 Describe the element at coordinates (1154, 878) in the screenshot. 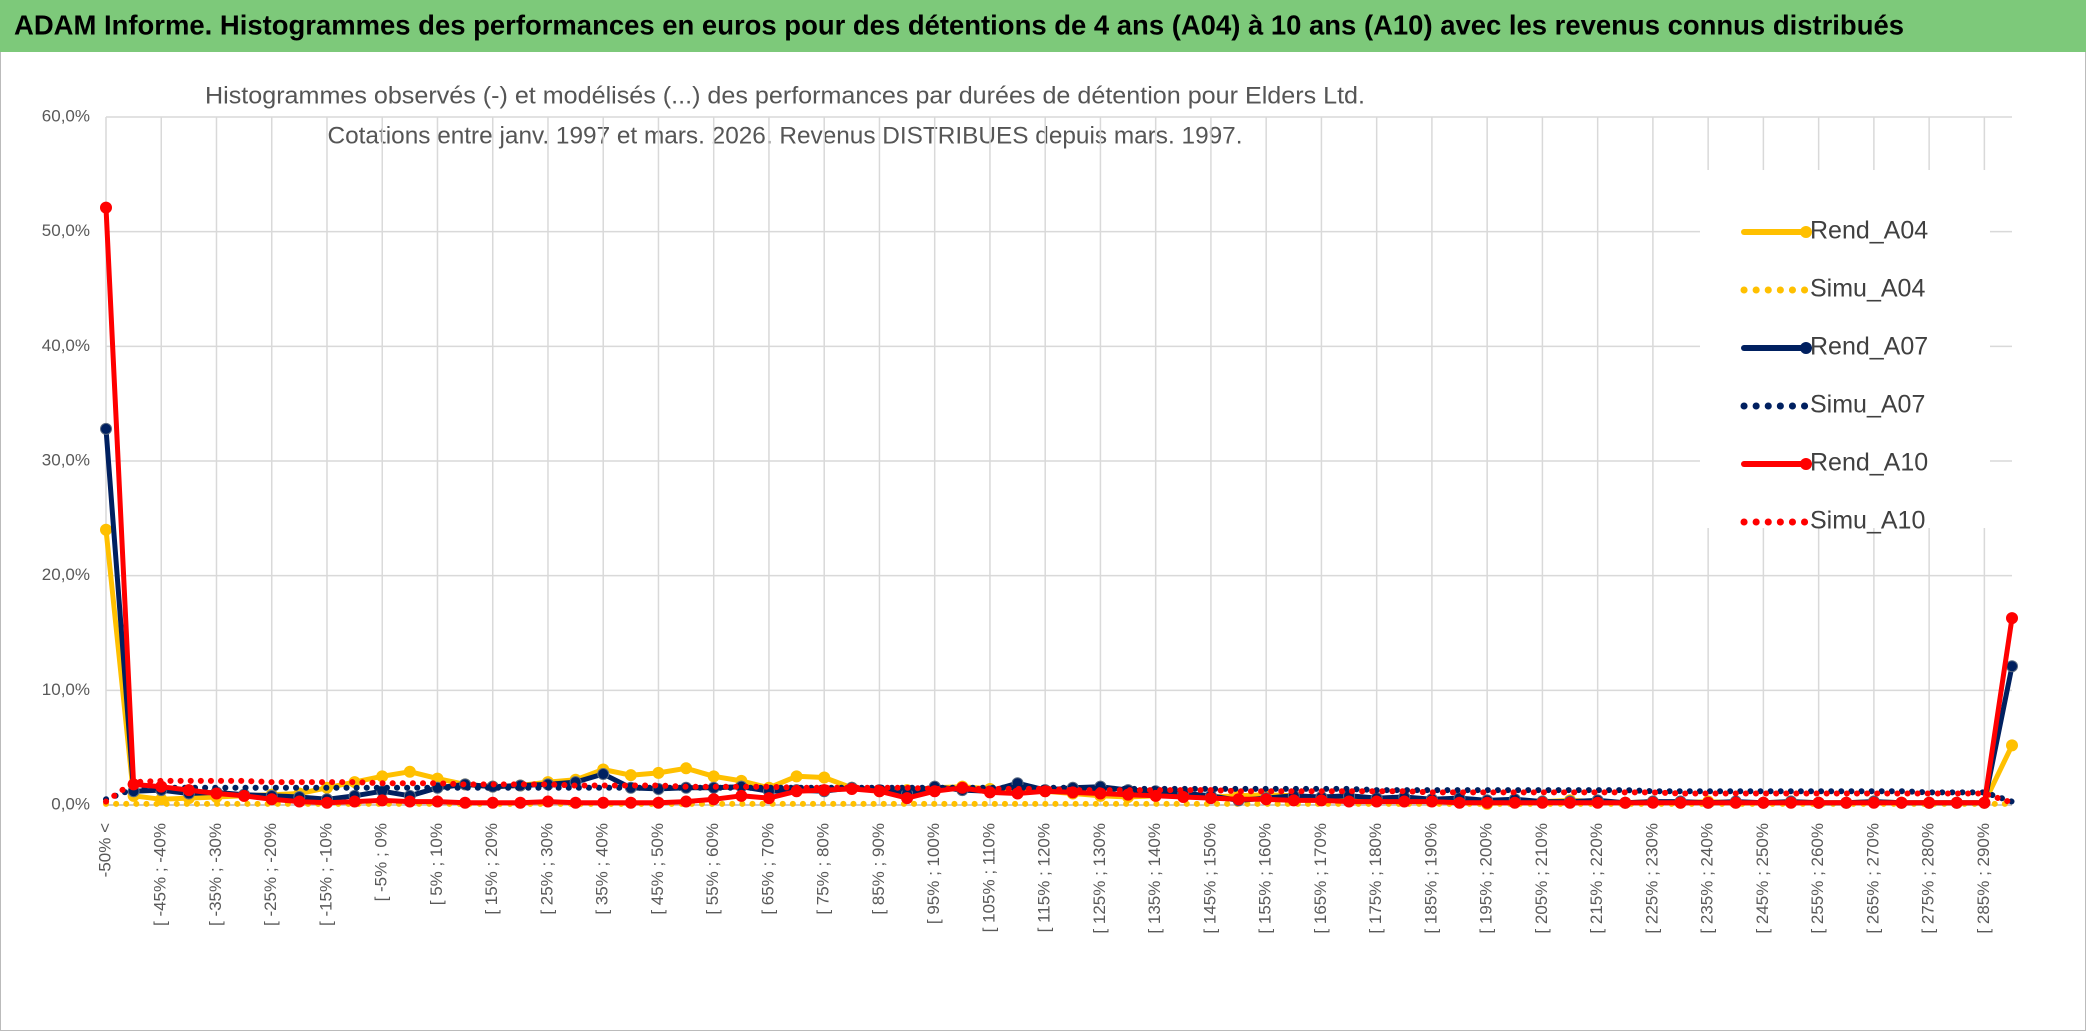

I see `x-tick-label: [ 135% ; 140%` at that location.